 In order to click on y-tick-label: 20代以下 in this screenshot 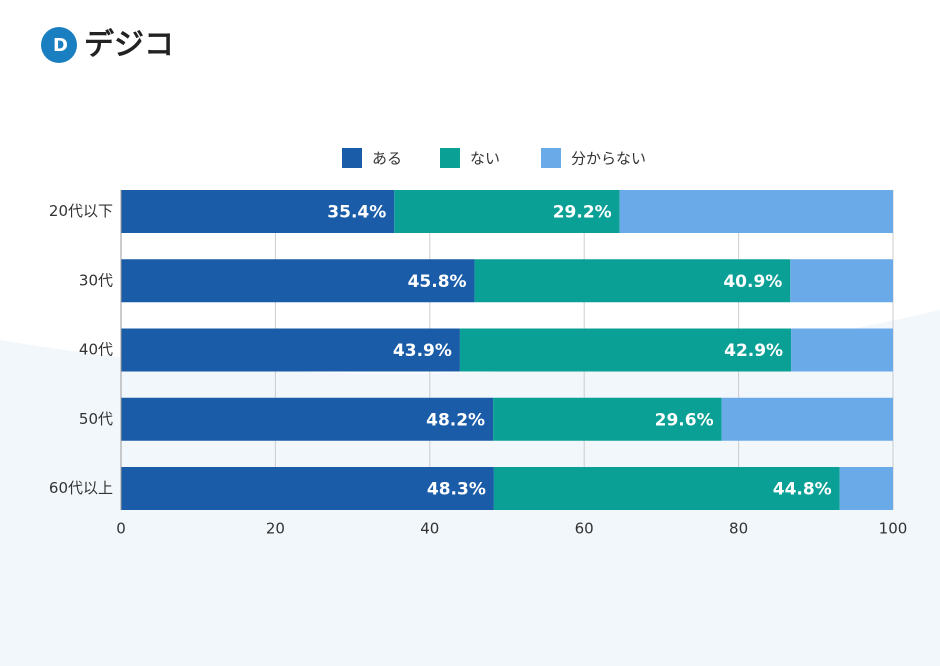, I will do `click(81, 211)`.